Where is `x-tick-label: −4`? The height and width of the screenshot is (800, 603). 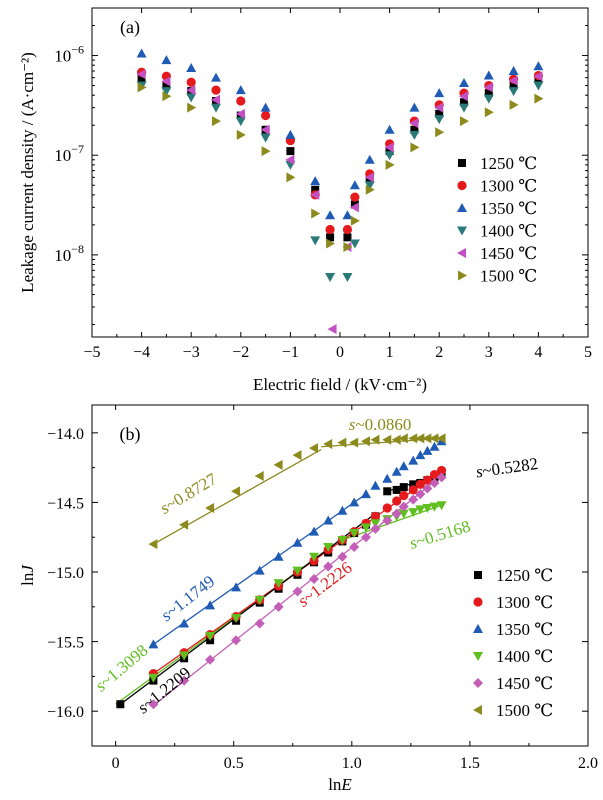
x-tick-label: −4 is located at coordinates (141, 352).